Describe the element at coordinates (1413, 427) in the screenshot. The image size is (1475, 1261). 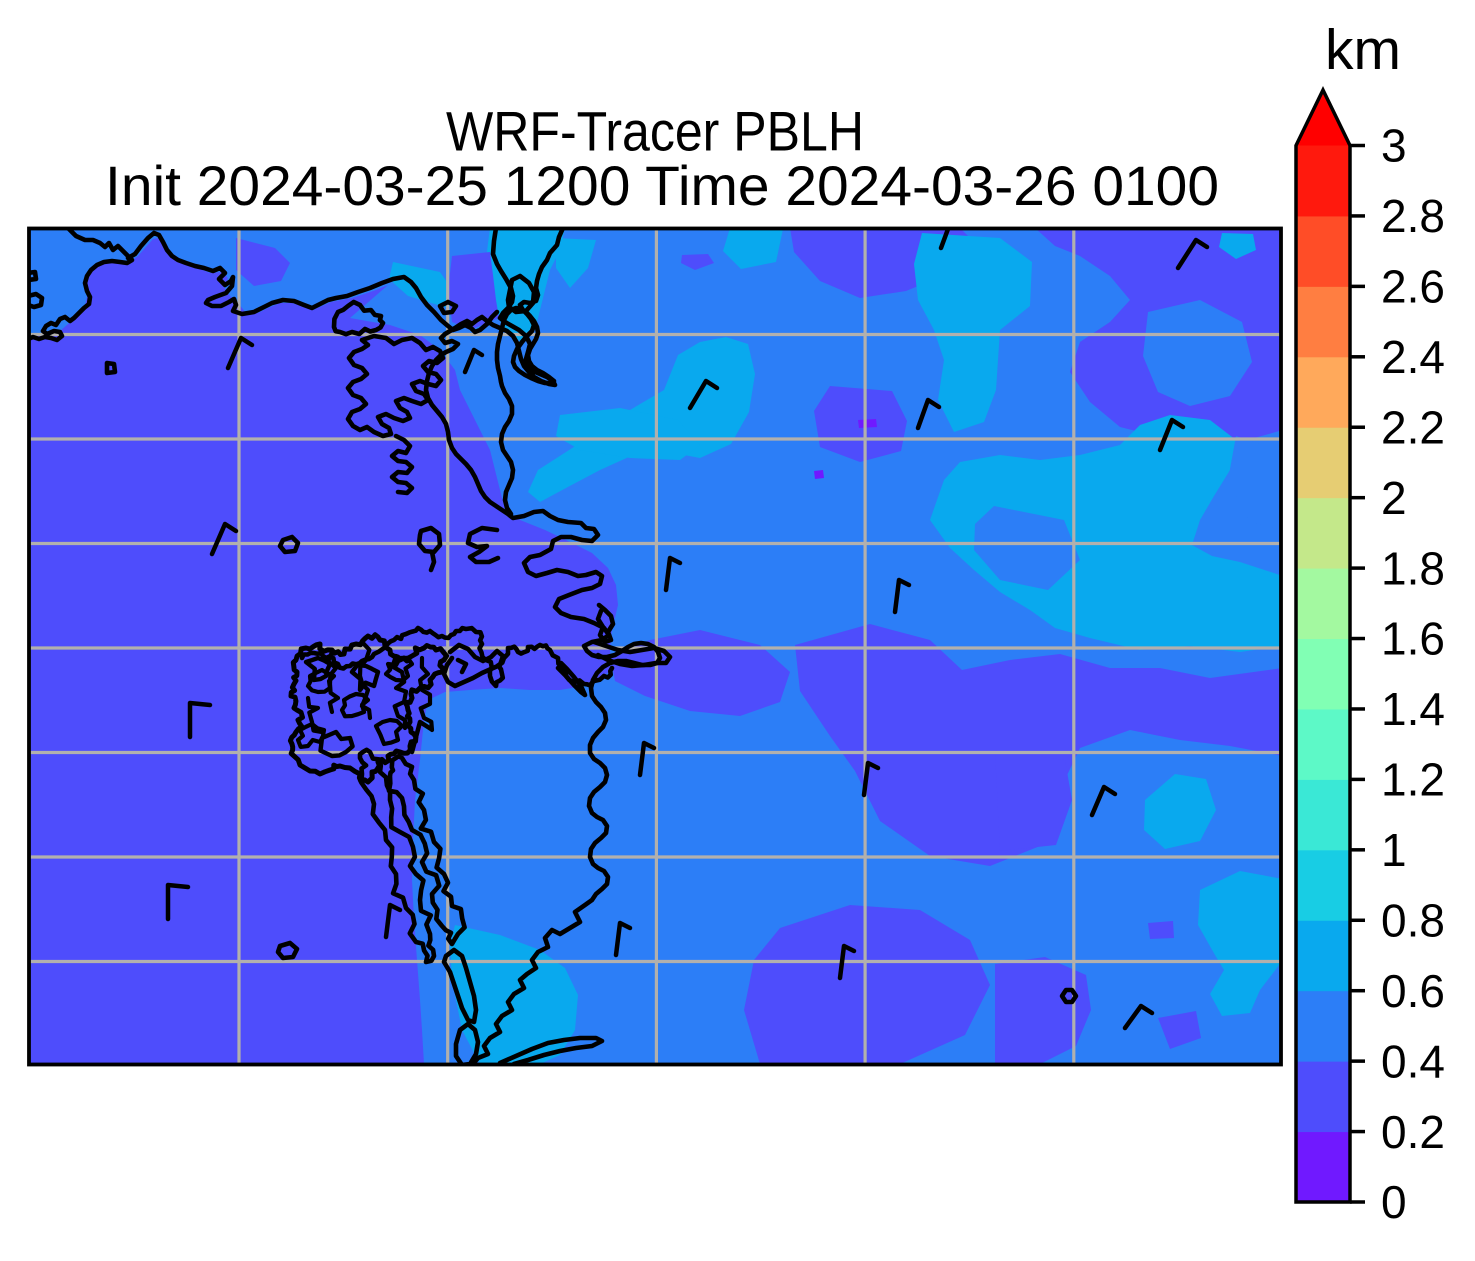
I see `svg-text: 2.2` at that location.